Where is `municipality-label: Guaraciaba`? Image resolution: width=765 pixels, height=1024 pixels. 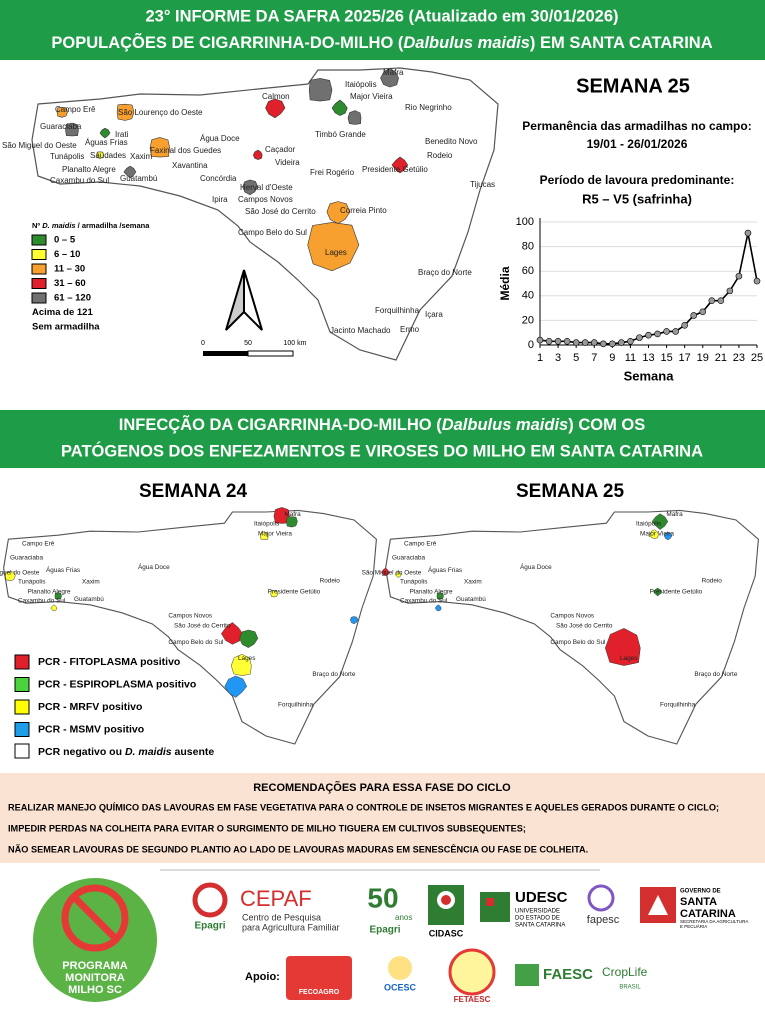
municipality-label: Guaraciaba is located at coordinates (408, 557).